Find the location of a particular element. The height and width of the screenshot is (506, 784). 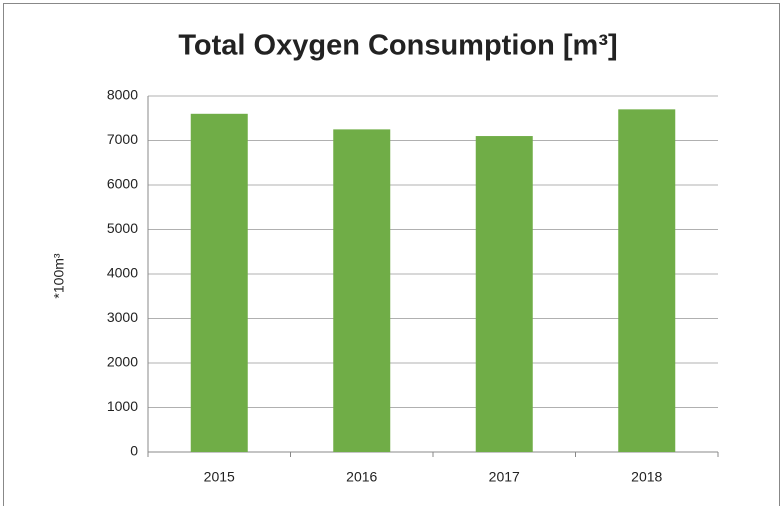

x-tick-label: 2018 is located at coordinates (646, 477).